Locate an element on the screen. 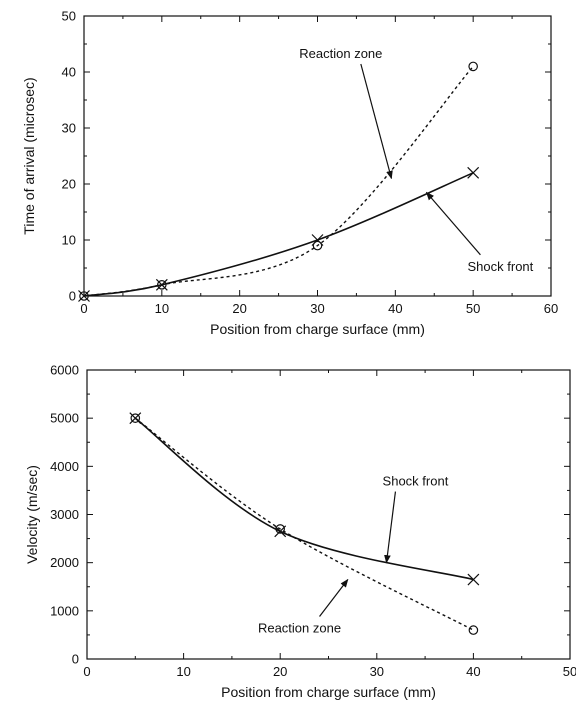  y-tick-label: 2000 is located at coordinates (64, 562).